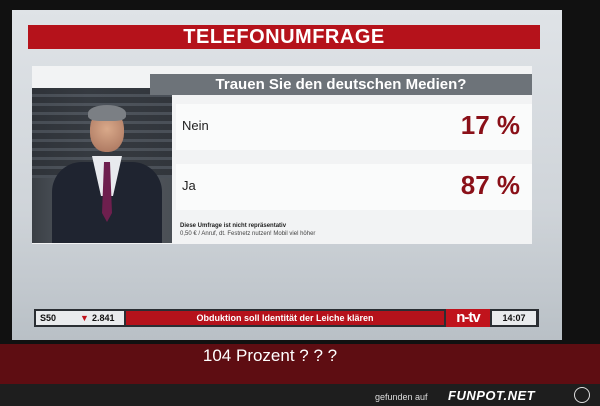 The width and height of the screenshot is (600, 406). Describe the element at coordinates (48, 318) in the screenshot. I see `stock-symbol: S50` at that location.